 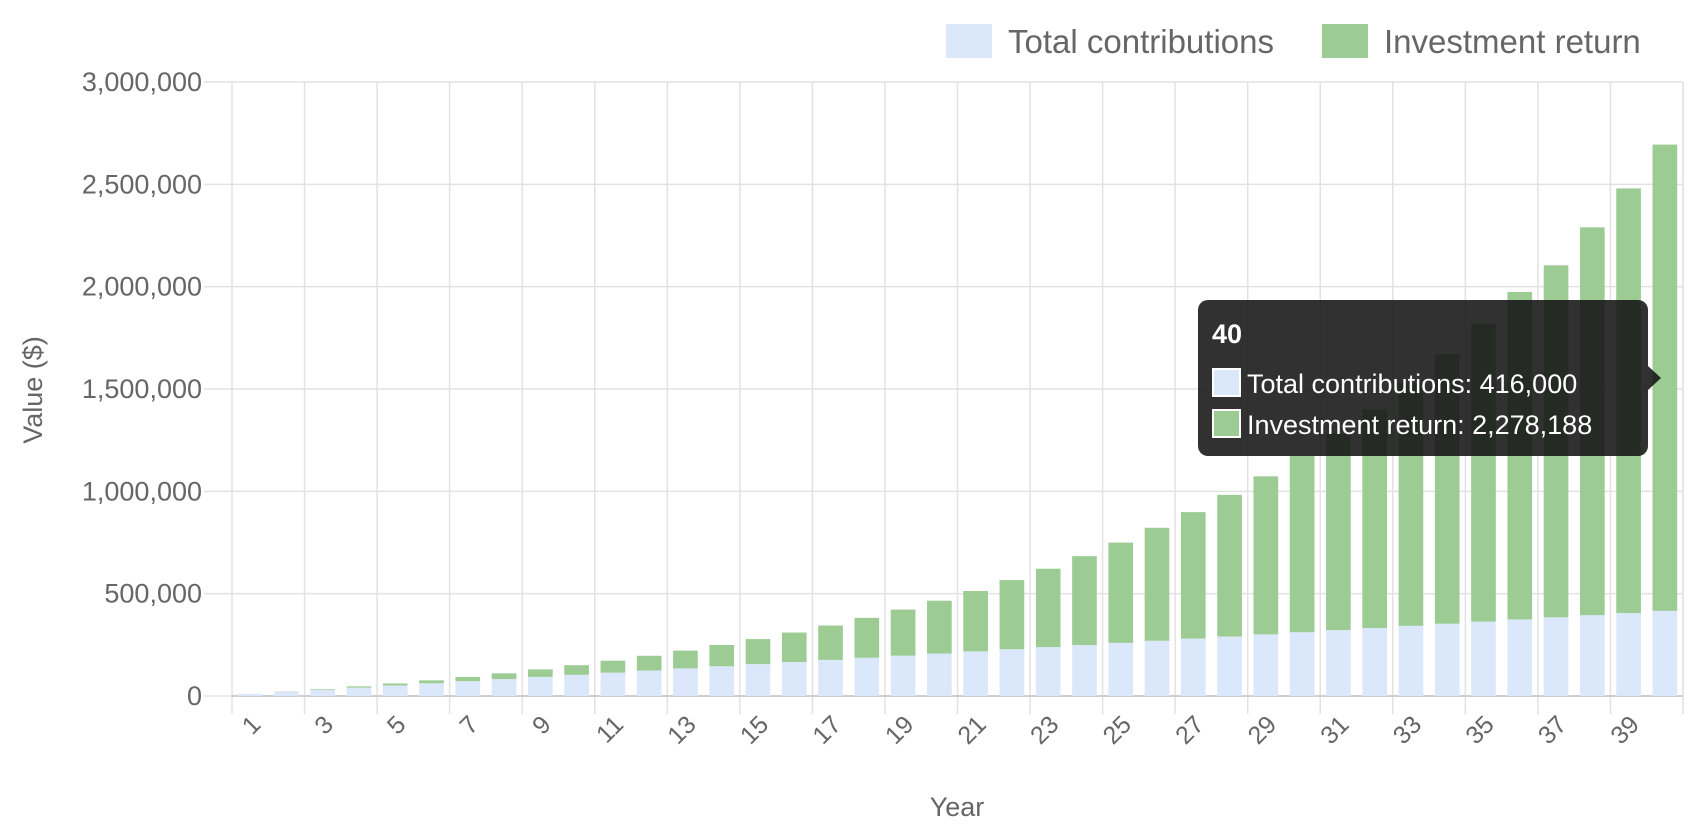 I want to click on y-tick-label: 1,500,000, so click(x=142, y=389).